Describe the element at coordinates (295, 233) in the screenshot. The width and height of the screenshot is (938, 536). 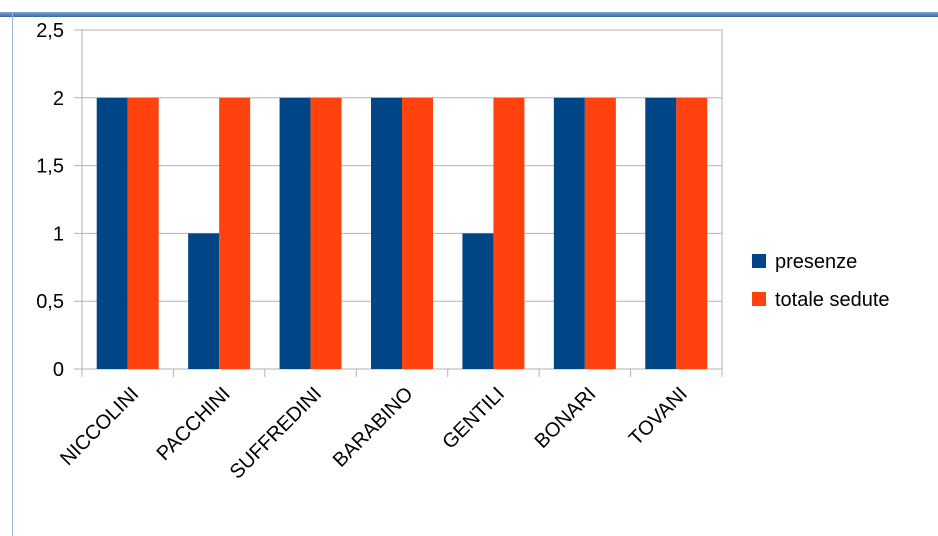
I see `bar-presenze-suffredini` at that location.